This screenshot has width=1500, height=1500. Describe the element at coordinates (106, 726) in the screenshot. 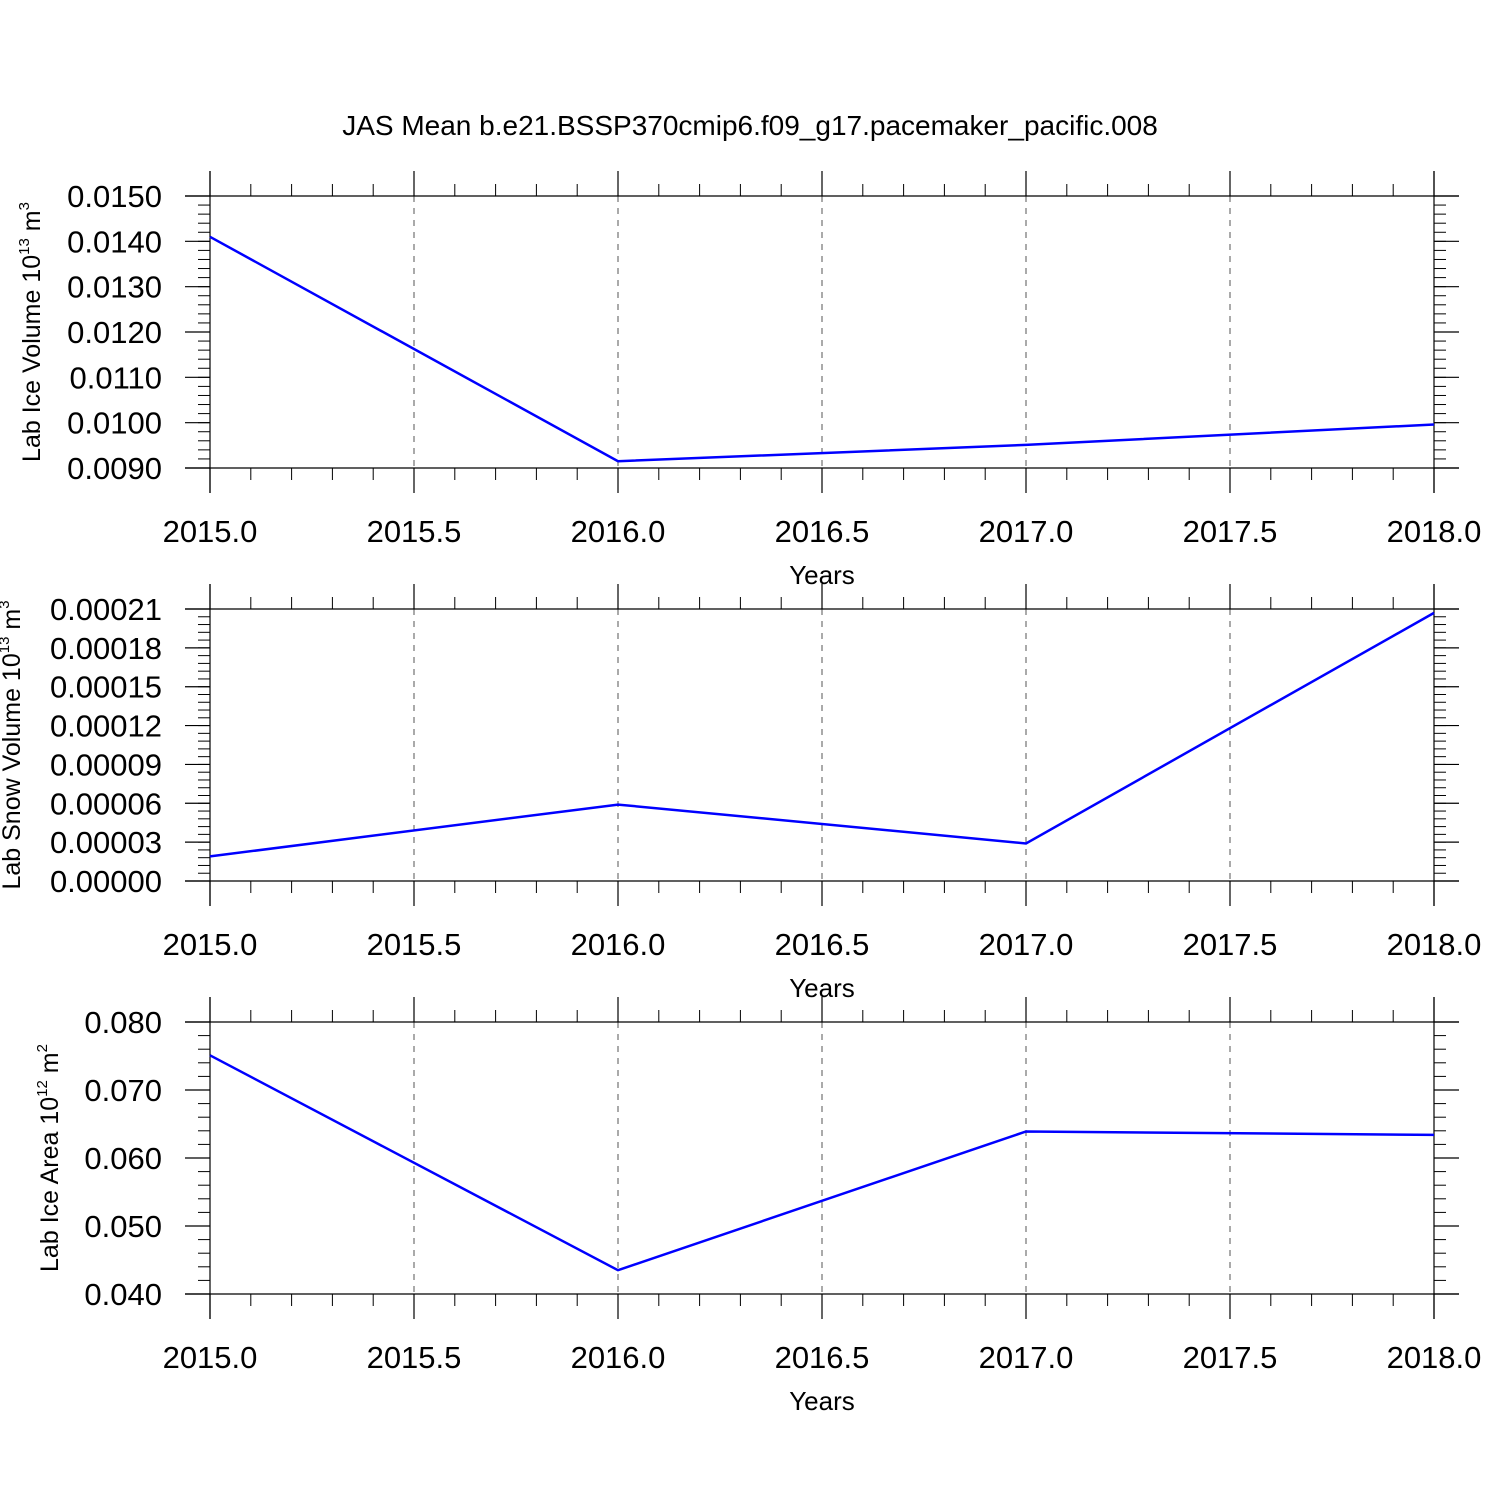

I see `y-tick-label: 0.00012` at that location.